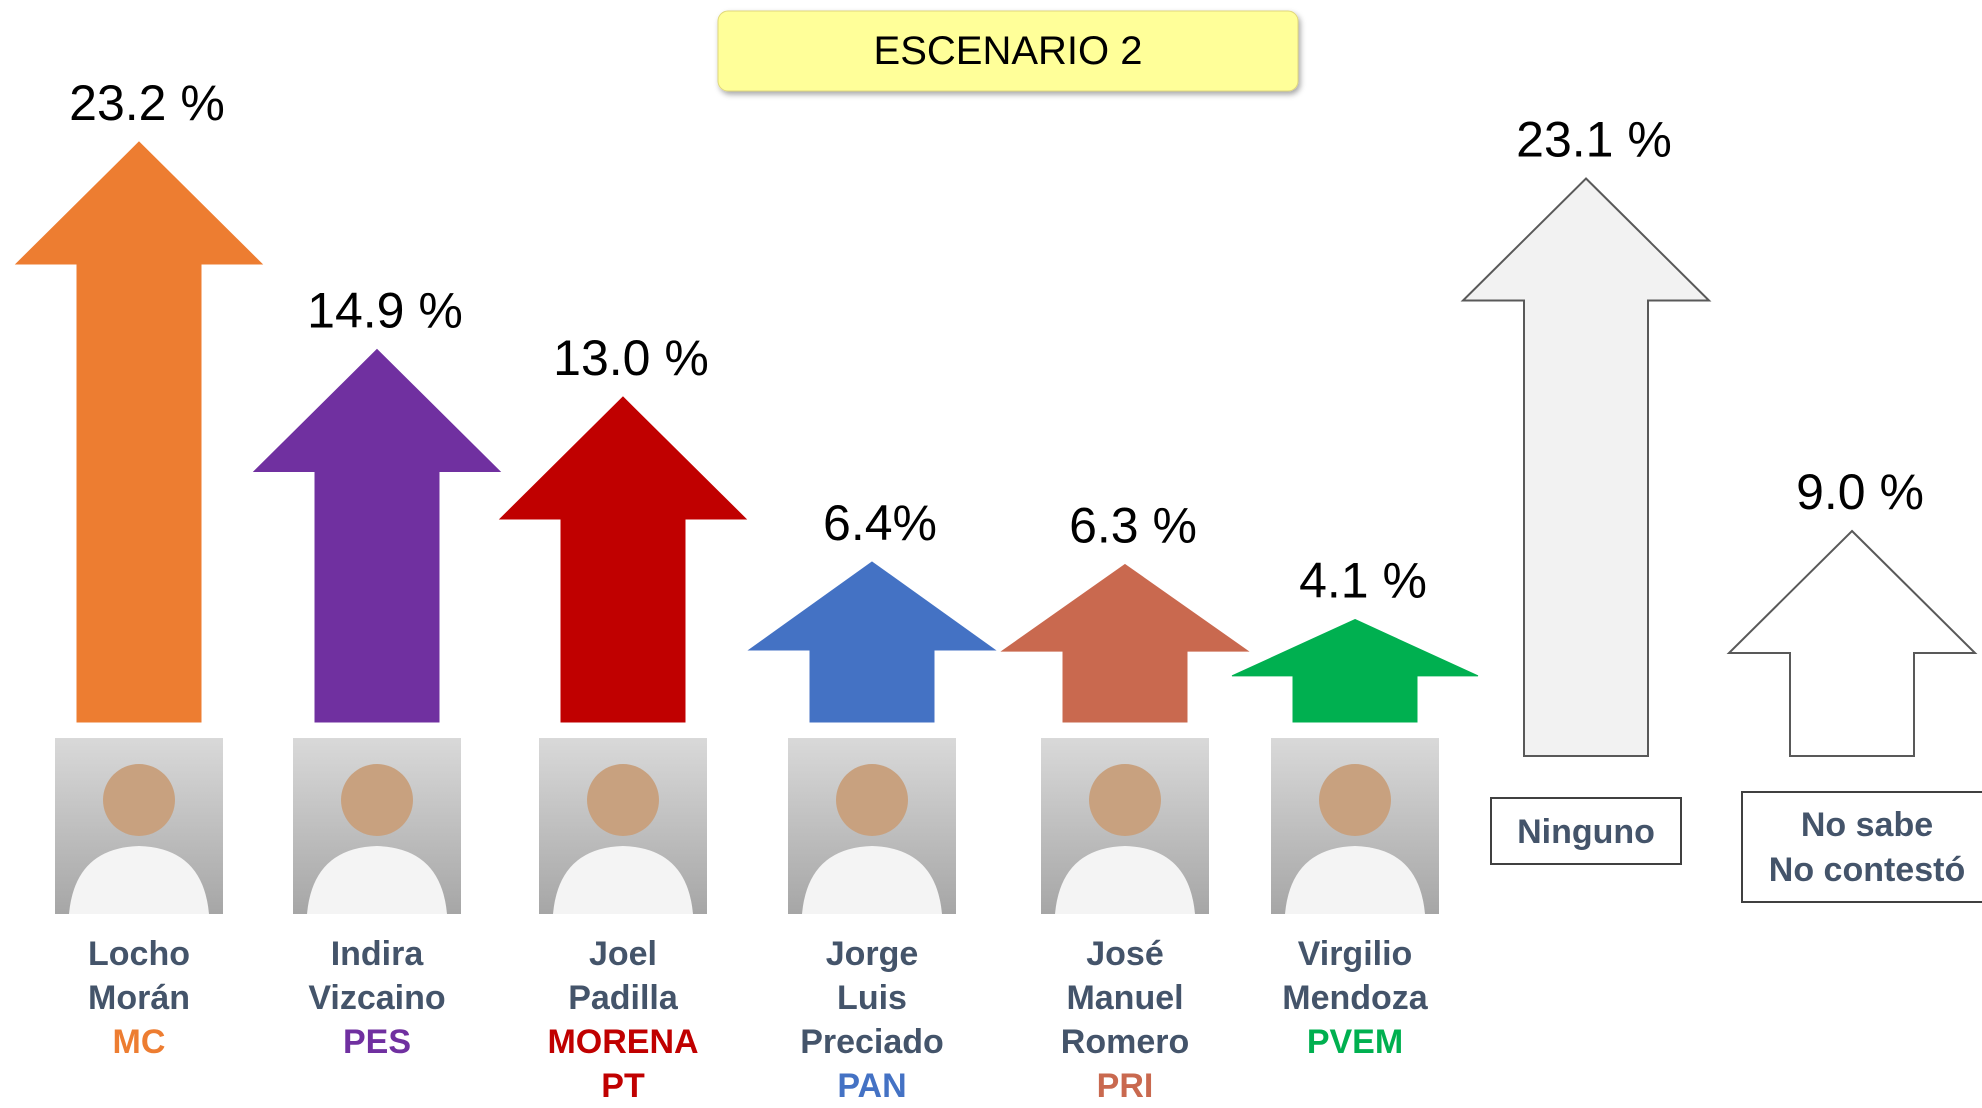 This screenshot has width=1982, height=1108. Describe the element at coordinates (871, 1086) in the screenshot. I see `party-label: PAN` at that location.